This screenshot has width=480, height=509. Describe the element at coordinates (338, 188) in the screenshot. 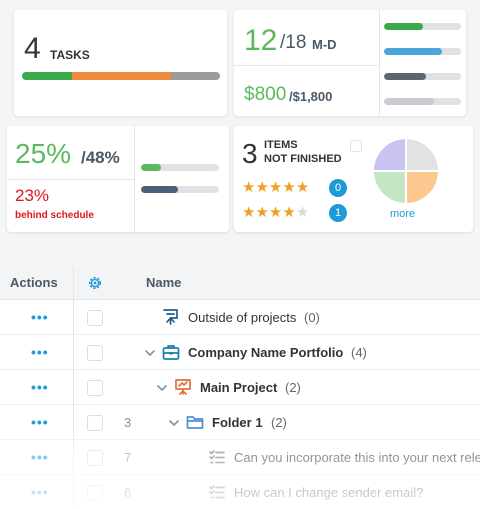

I see `rating-count-badge: 0` at that location.